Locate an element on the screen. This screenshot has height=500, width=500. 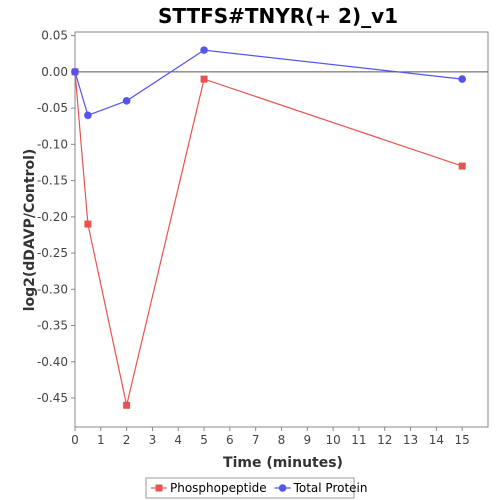
x-tick-label: 6 is located at coordinates (230, 440).